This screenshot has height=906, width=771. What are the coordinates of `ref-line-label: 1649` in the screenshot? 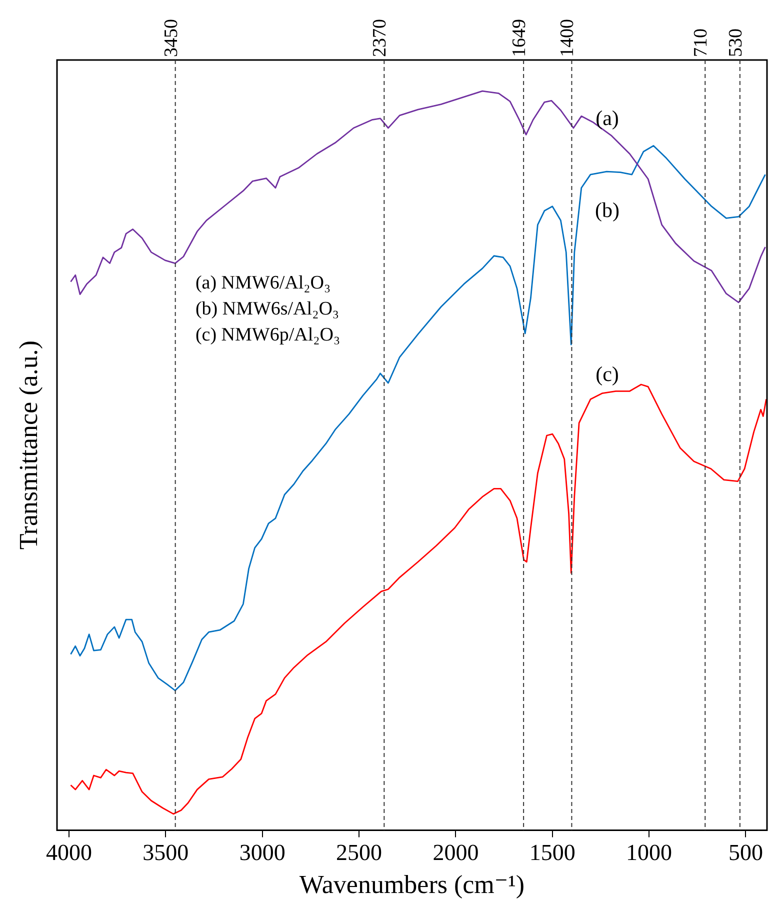 It's located at (519, 38).